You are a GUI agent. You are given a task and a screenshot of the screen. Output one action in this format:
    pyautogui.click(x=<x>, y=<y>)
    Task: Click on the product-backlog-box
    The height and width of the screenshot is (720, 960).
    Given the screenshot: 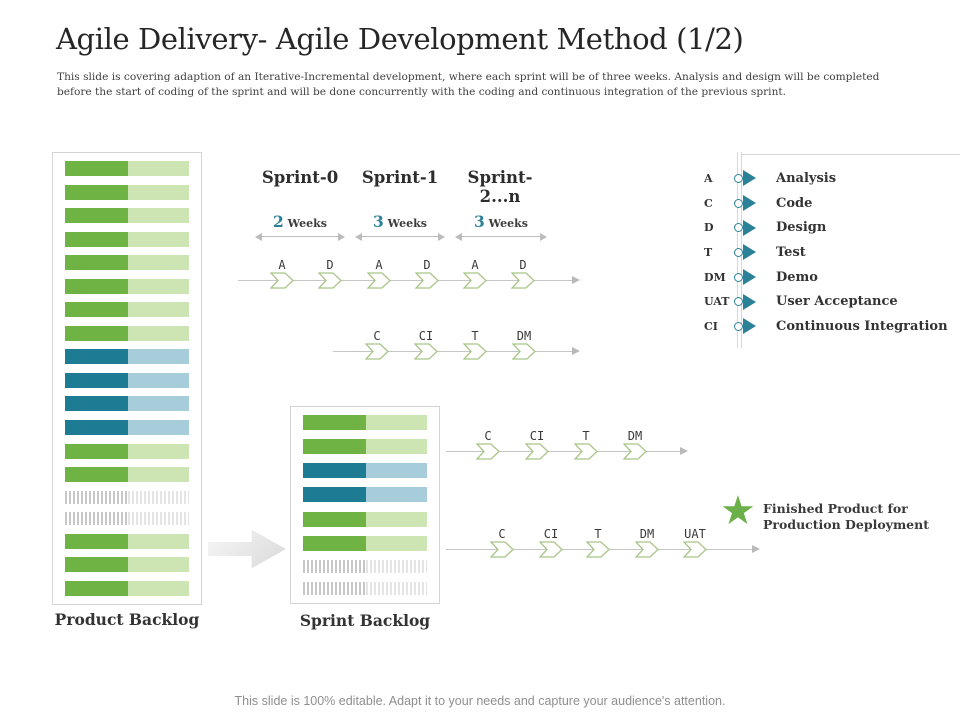 What is the action you would take?
    pyautogui.click(x=127, y=378)
    